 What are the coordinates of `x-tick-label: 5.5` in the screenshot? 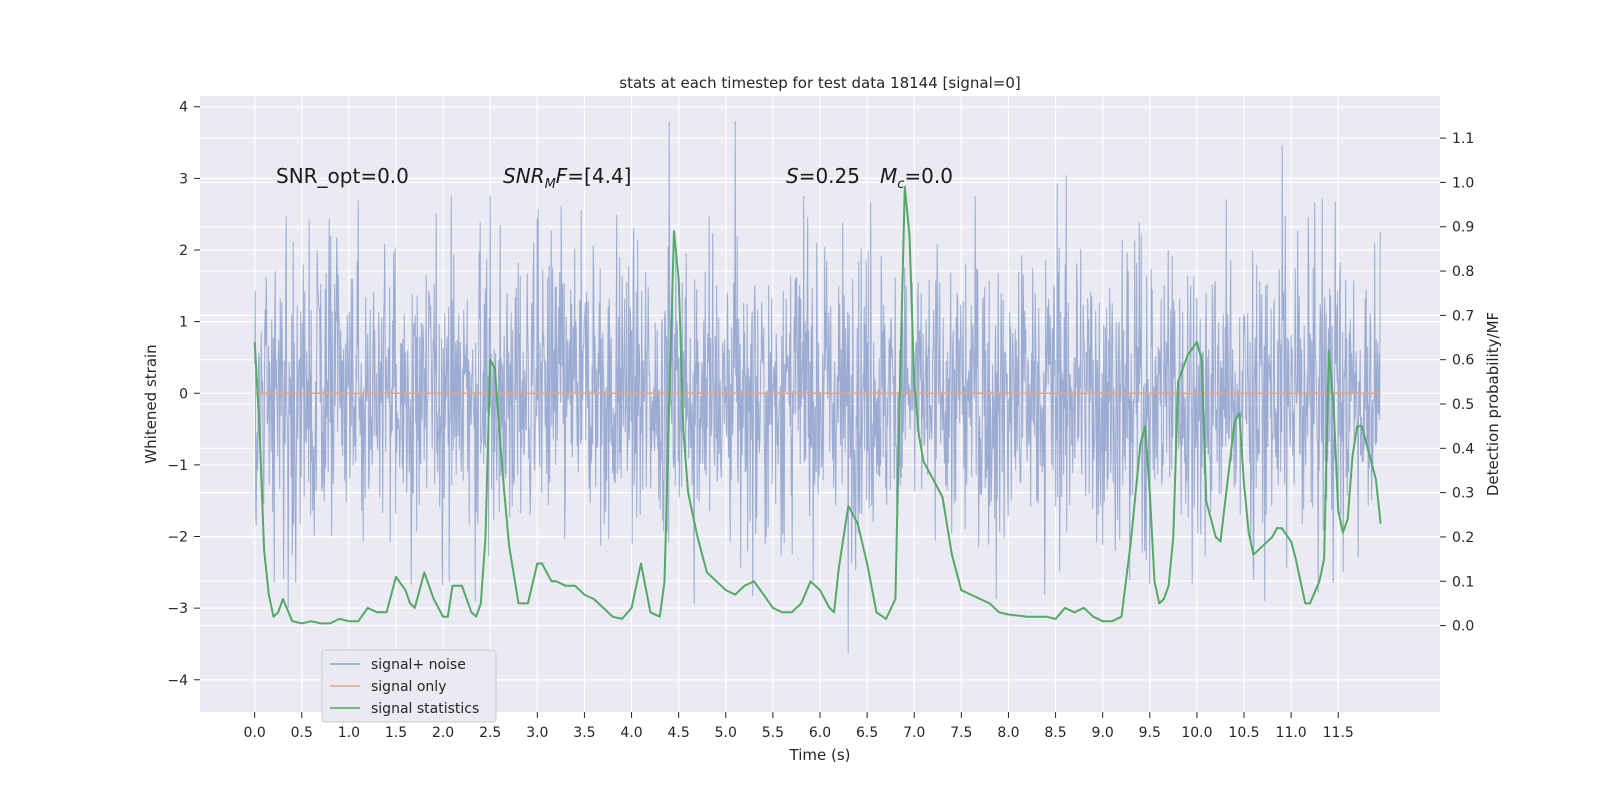 It's located at (773, 733).